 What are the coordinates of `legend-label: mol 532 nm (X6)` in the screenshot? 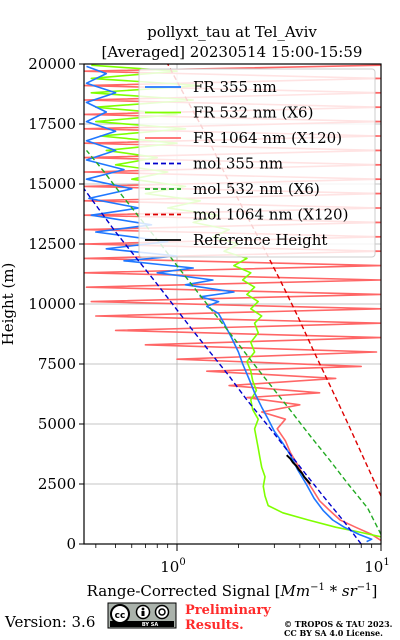 It's located at (256, 189).